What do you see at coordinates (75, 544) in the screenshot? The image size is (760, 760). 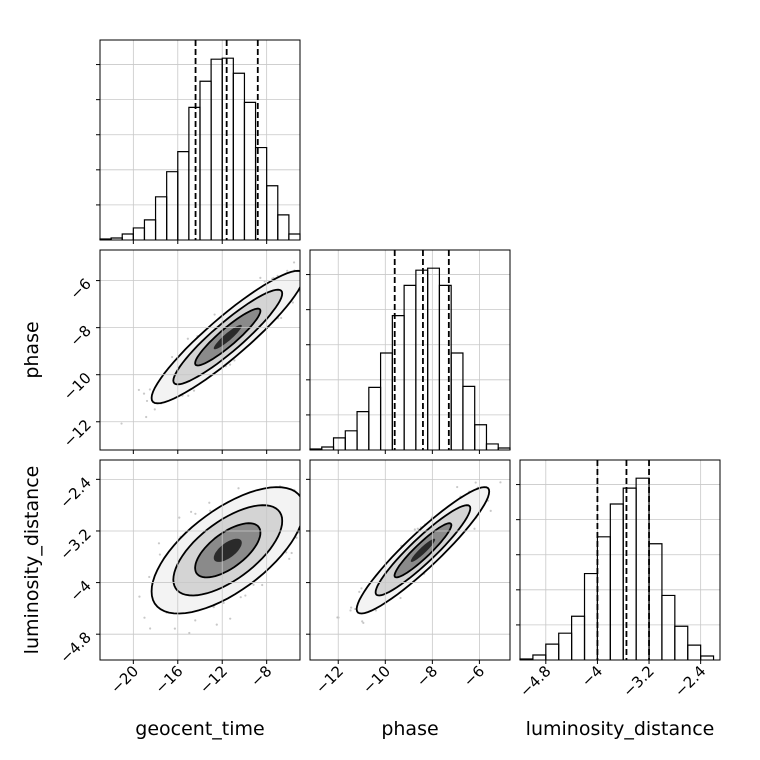 I see `y-tick-label: −3.2` at bounding box center [75, 544].